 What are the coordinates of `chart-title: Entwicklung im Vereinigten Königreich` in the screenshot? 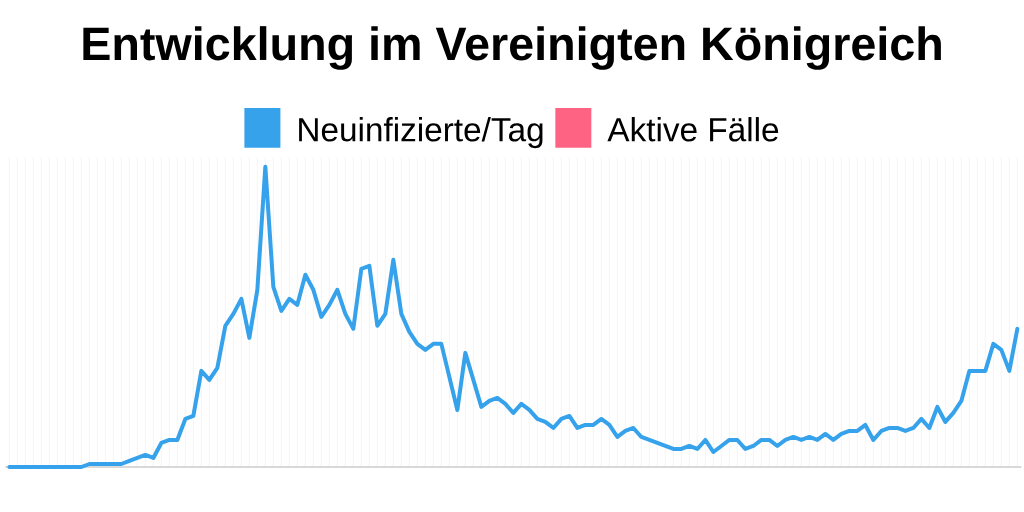 It's located at (512, 48).